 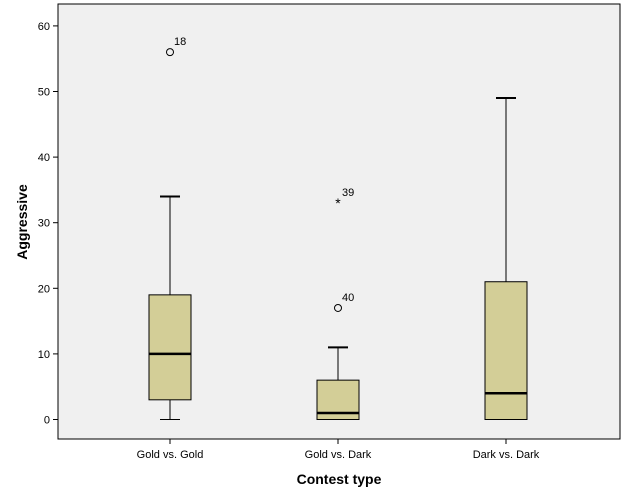 I want to click on outlier-label: 40, so click(x=348, y=298).